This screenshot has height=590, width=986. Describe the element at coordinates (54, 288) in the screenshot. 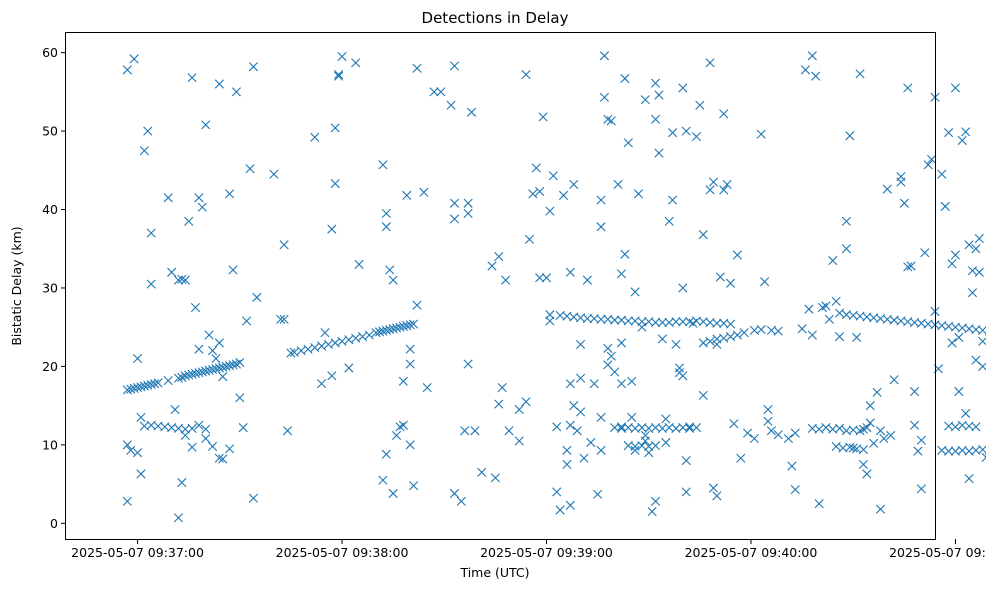

I see `y-axis: 0 10 20 30 40 50 60` at that location.